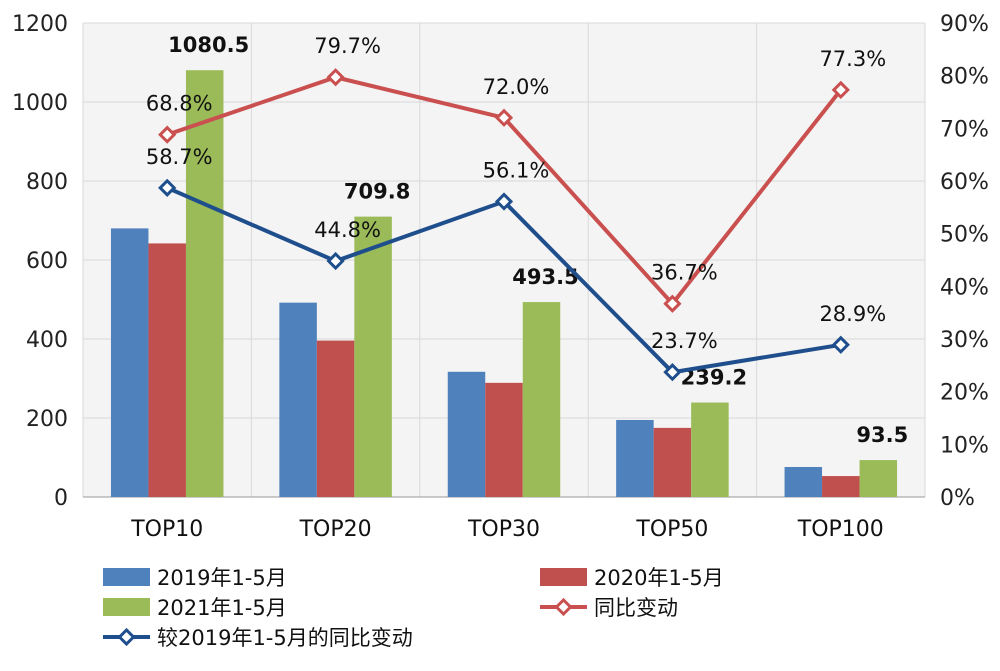 The image size is (1000, 671). Describe the element at coordinates (47, 261) in the screenshot. I see `y-tick-label: 600` at that location.